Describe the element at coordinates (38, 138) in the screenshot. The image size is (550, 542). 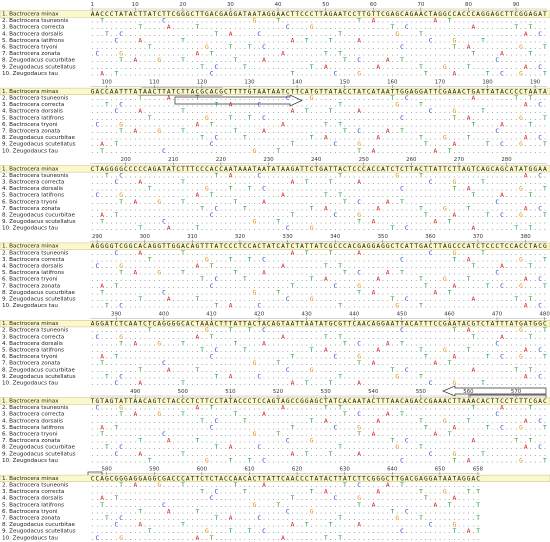
I see `species-name: 8. Zeugodacus cucurbitae` at that location.